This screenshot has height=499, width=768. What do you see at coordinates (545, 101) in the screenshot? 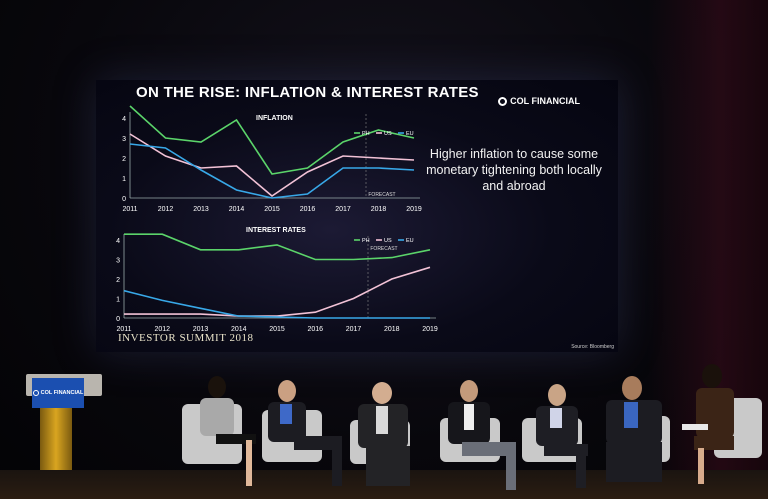
I see `slide-brand-label: COL FINANCIAL` at bounding box center [545, 101].